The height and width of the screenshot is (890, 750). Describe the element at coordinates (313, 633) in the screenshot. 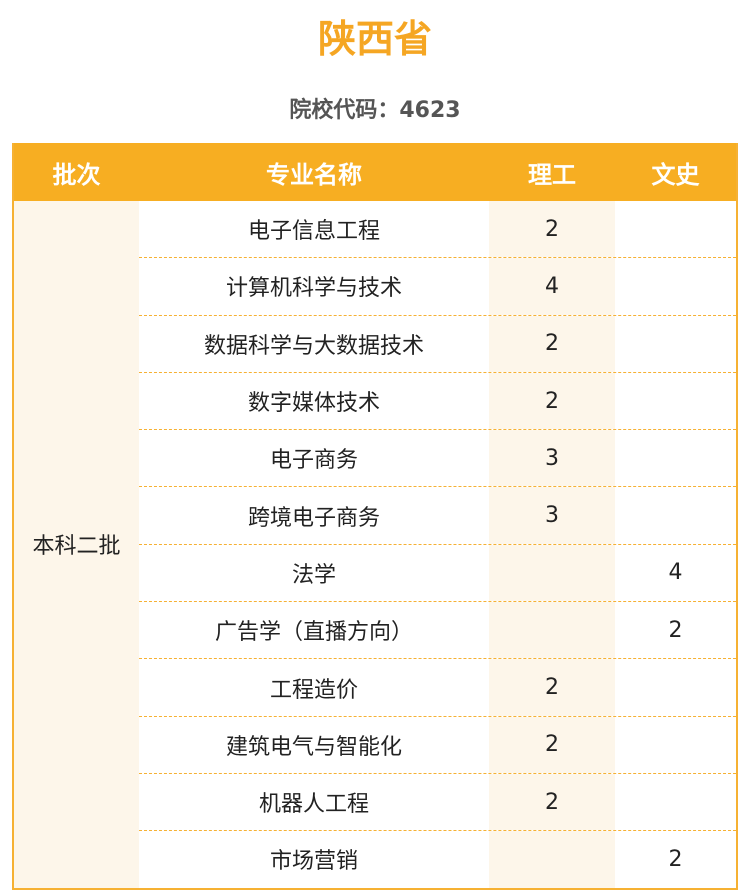

I see `major-cell: 广告学（直播方向）` at that location.